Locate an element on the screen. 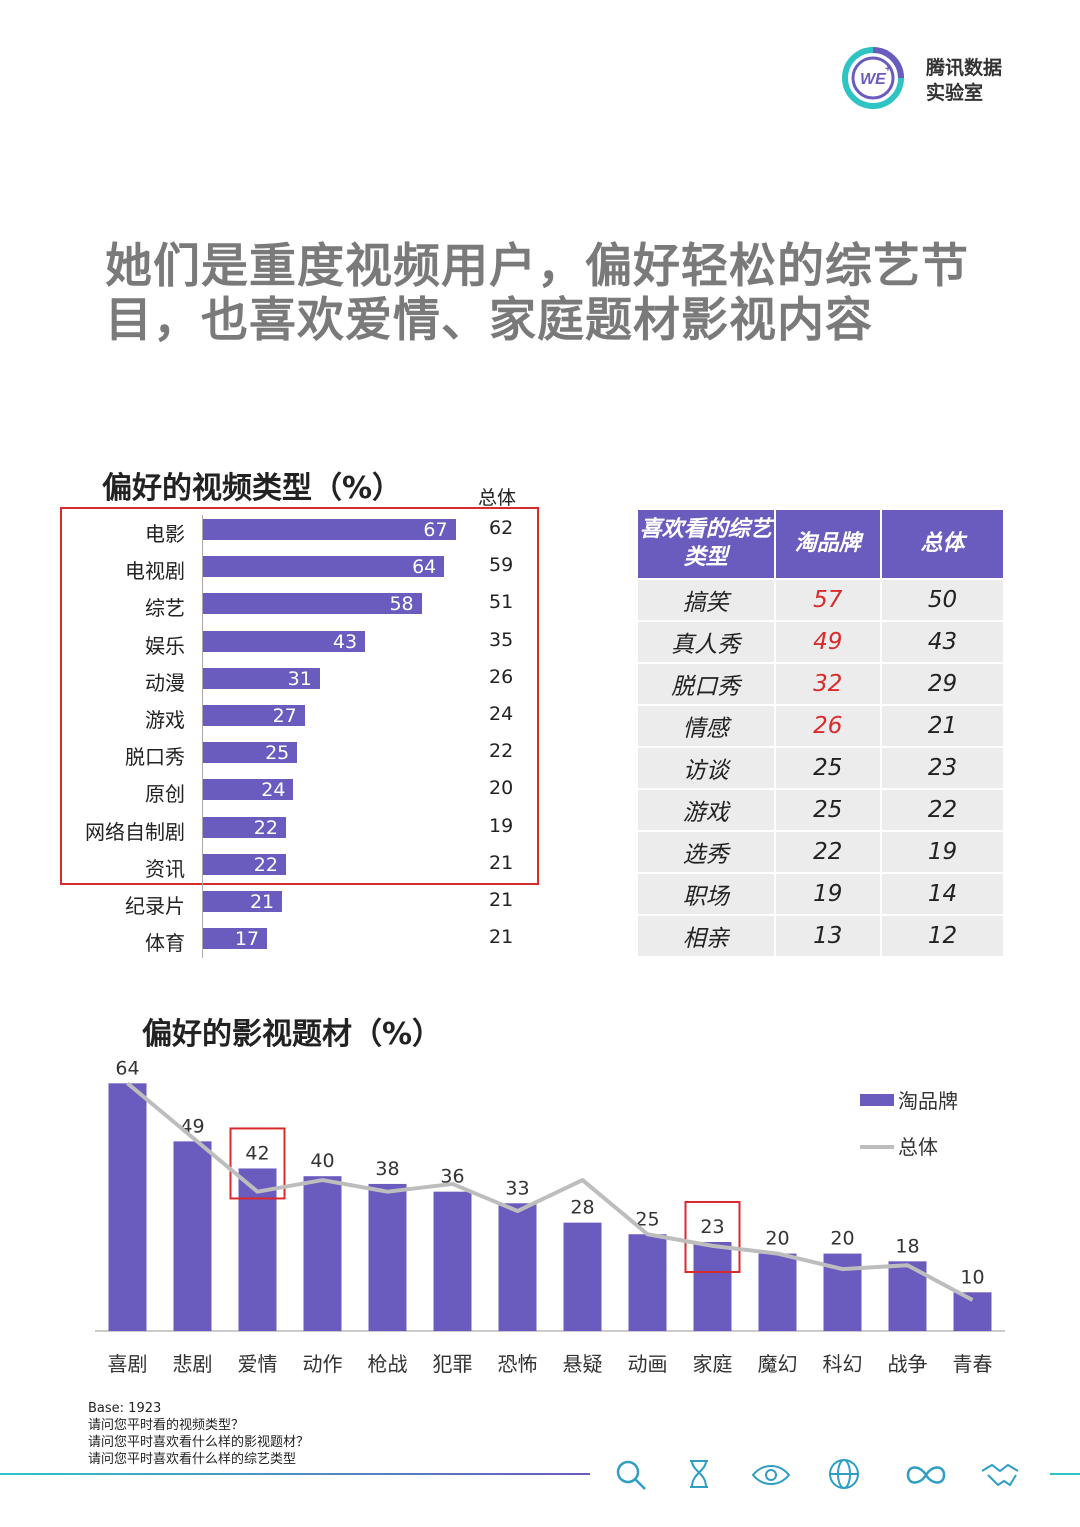 The image size is (1080, 1527). video-type-total: 24 is located at coordinates (501, 714).